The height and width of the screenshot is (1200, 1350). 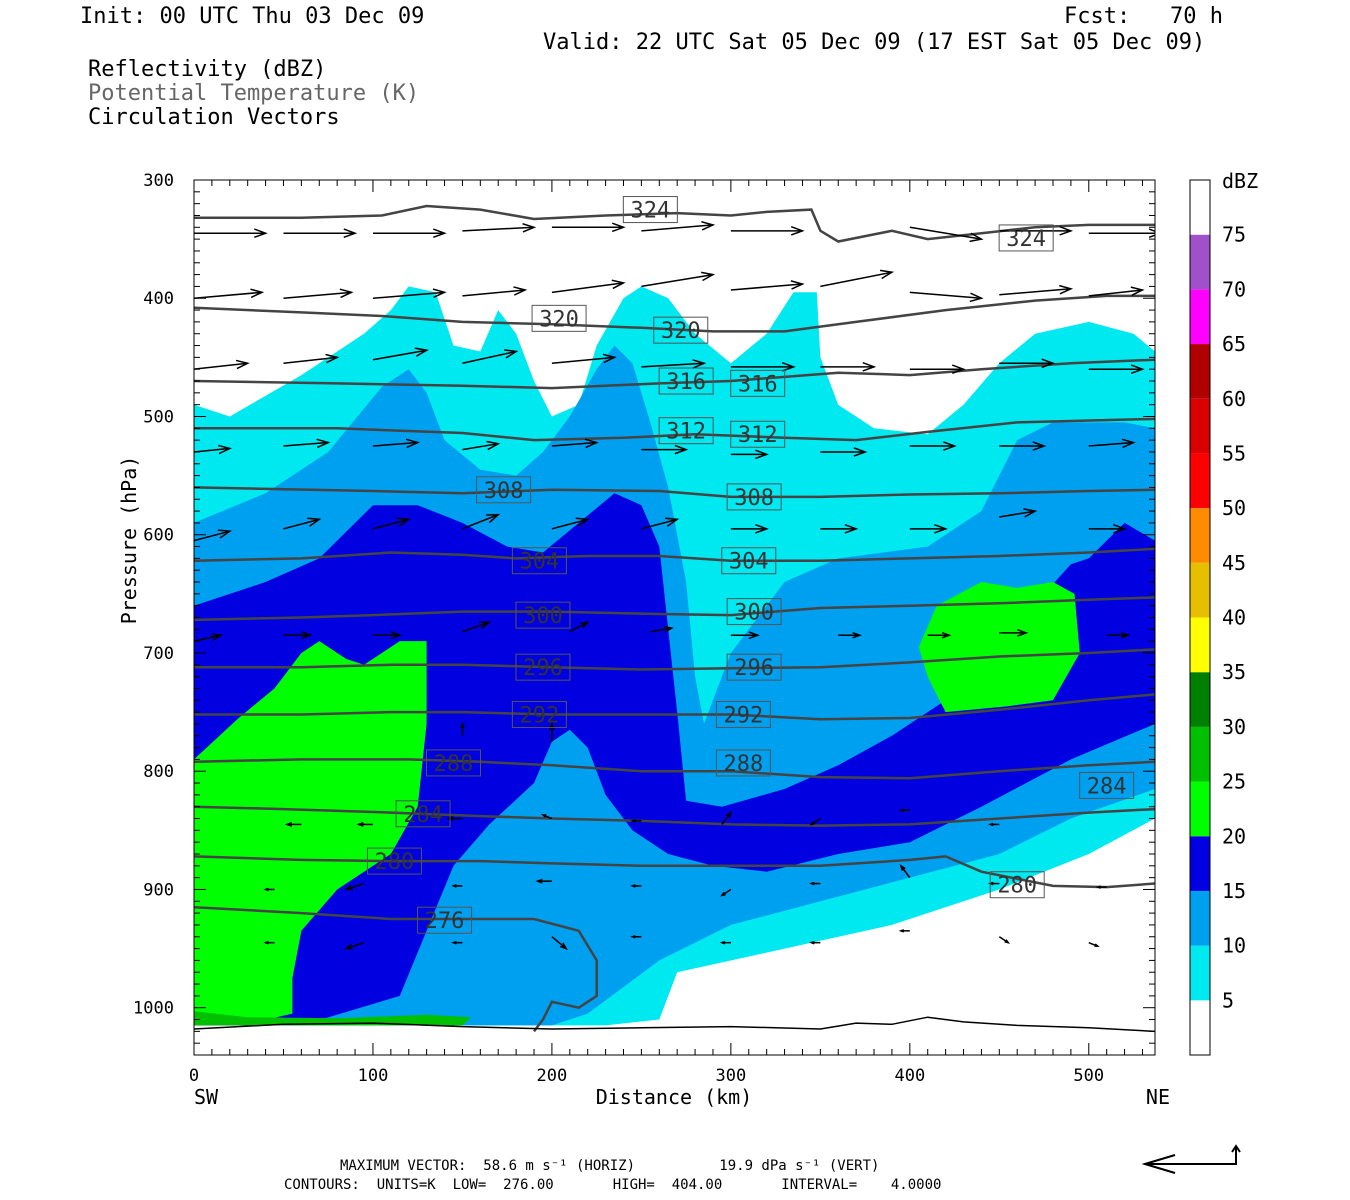 What do you see at coordinates (1234, 235) in the screenshot?
I see `colorbar-label: 75` at bounding box center [1234, 235].